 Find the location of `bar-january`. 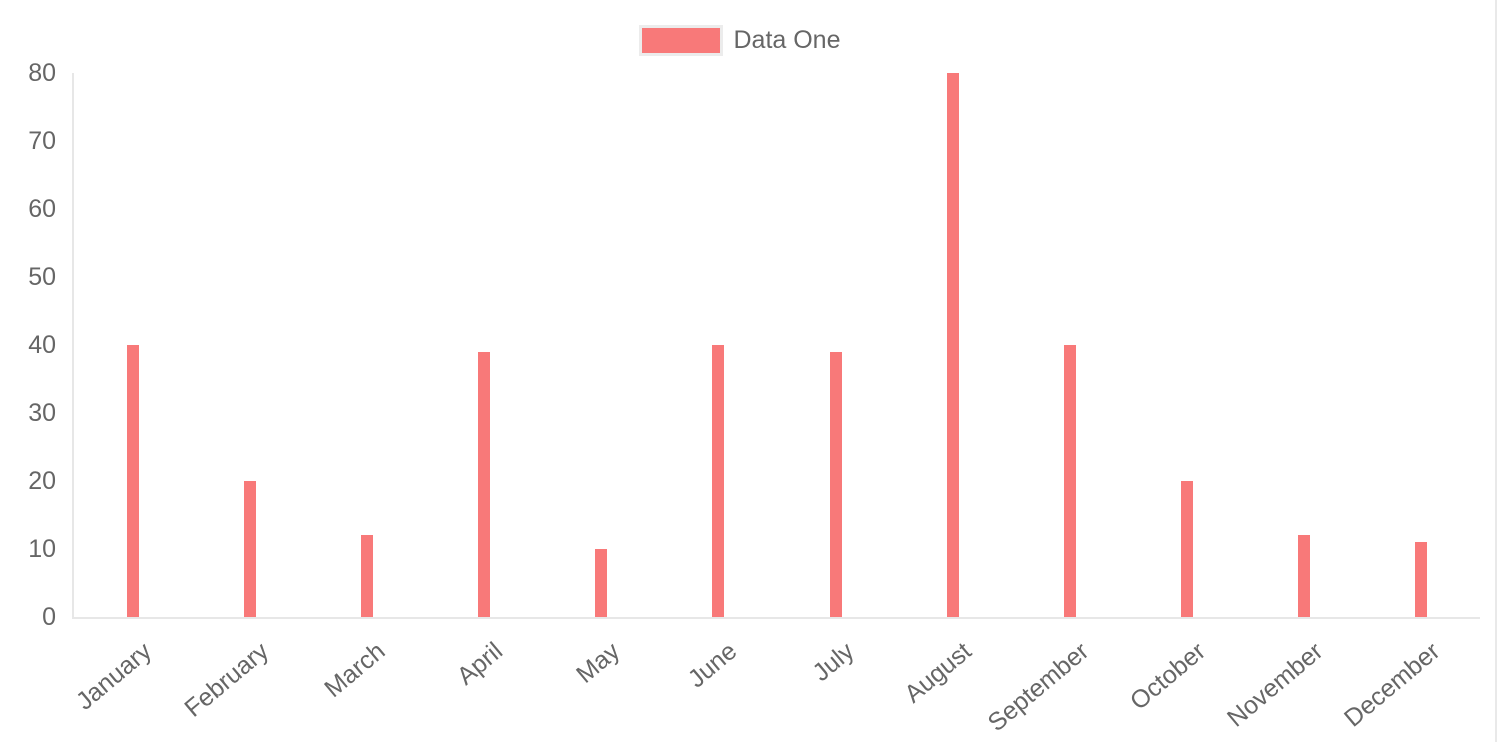

bar-january is located at coordinates (132, 481).